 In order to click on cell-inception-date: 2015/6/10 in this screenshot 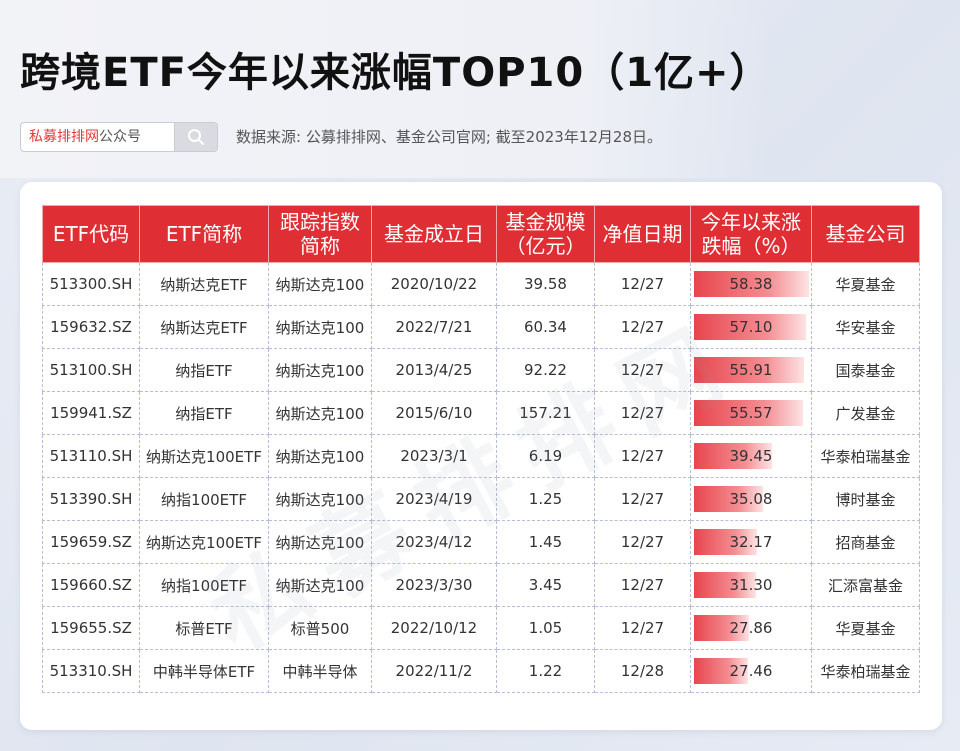, I will do `click(434, 413)`.